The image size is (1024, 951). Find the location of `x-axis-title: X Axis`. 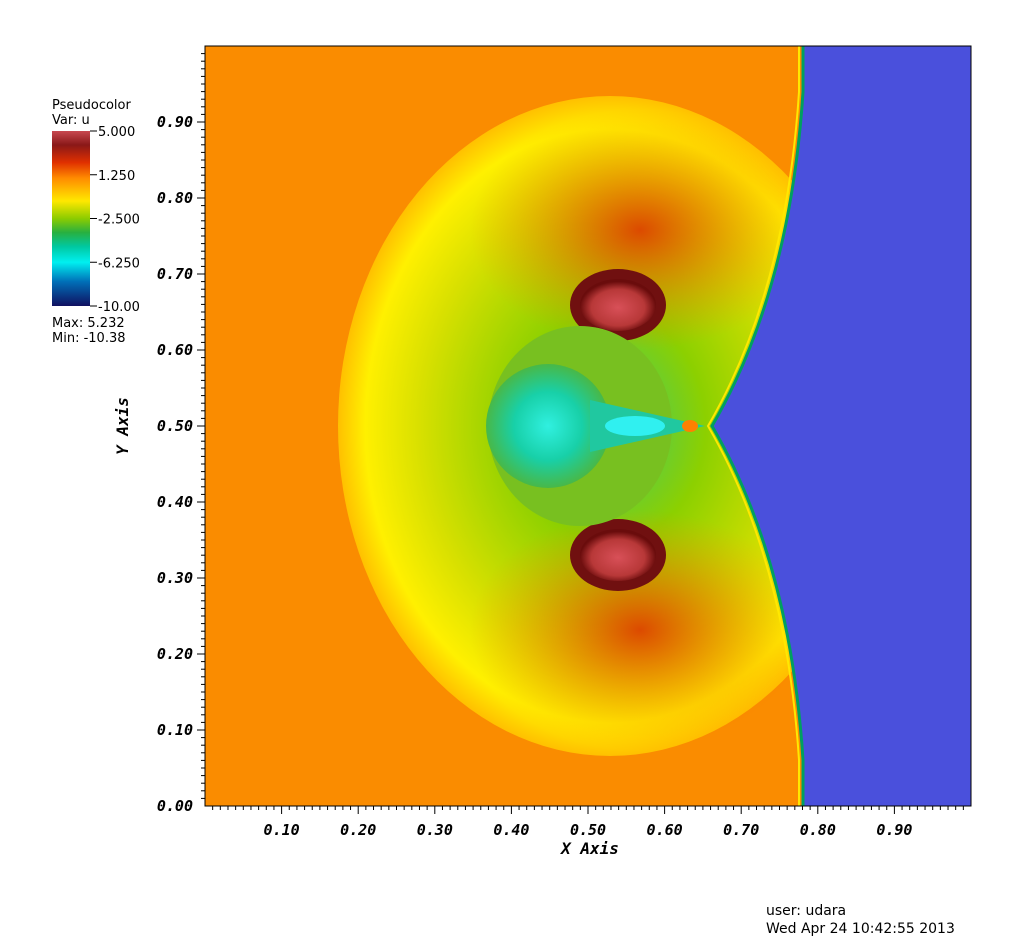

x-axis-title: X Axis is located at coordinates (589, 848).